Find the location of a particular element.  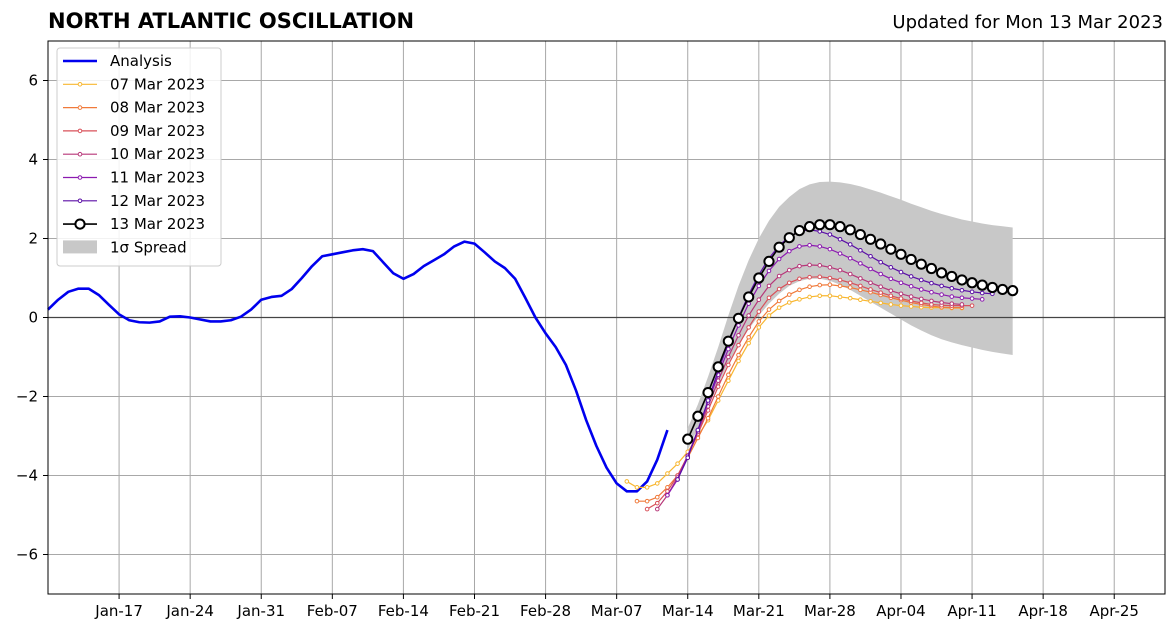

x-tick-label: Mar-14 is located at coordinates (688, 611).